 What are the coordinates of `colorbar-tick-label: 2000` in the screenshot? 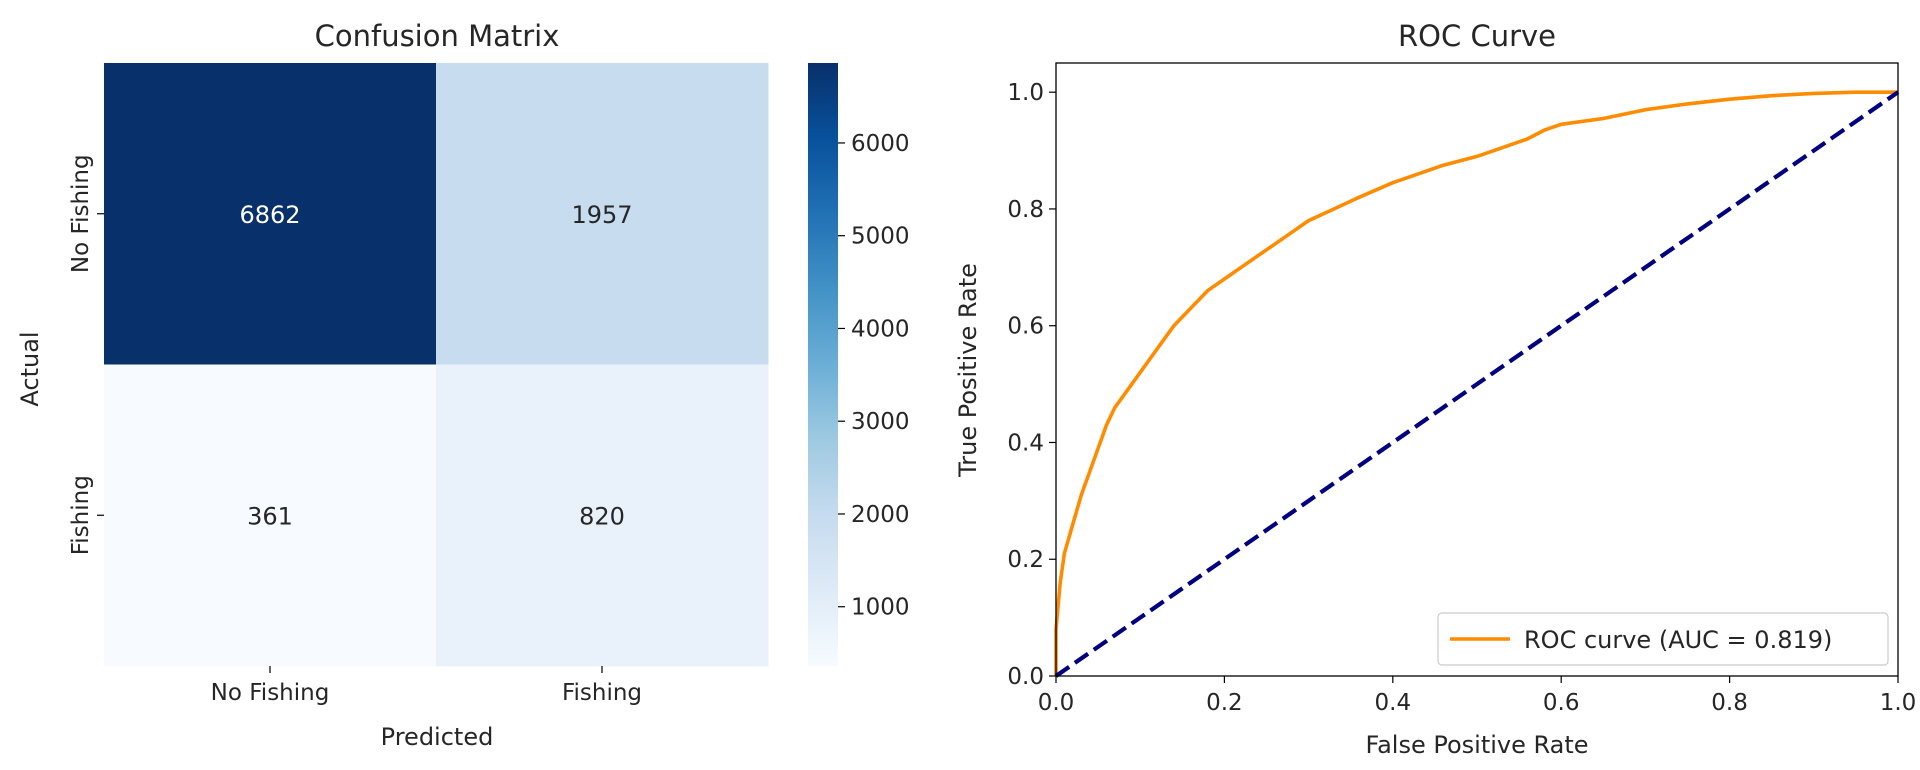 It's located at (880, 515).